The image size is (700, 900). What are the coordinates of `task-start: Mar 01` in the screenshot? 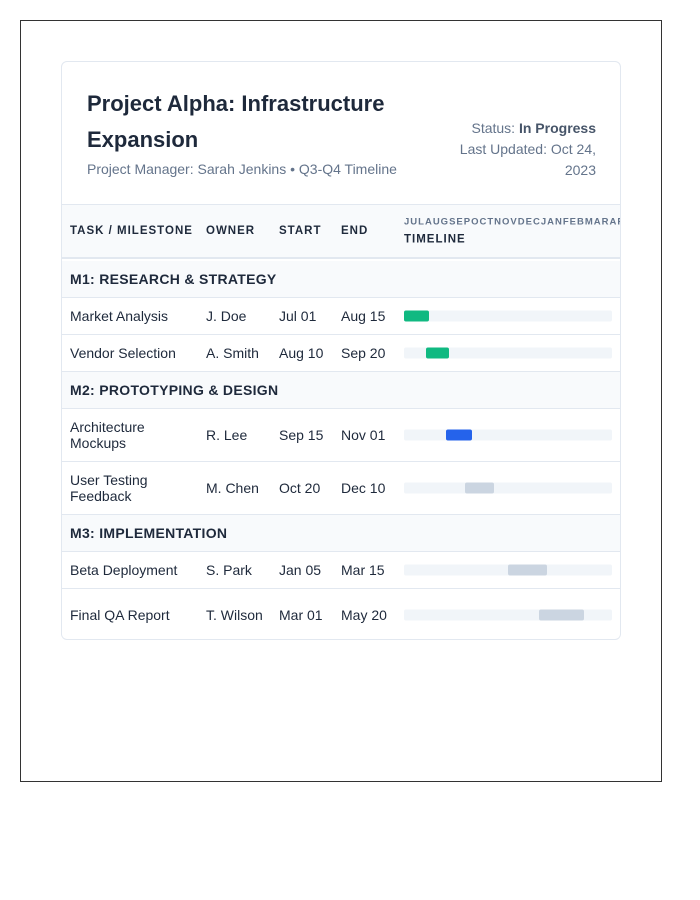 It's located at (301, 615).